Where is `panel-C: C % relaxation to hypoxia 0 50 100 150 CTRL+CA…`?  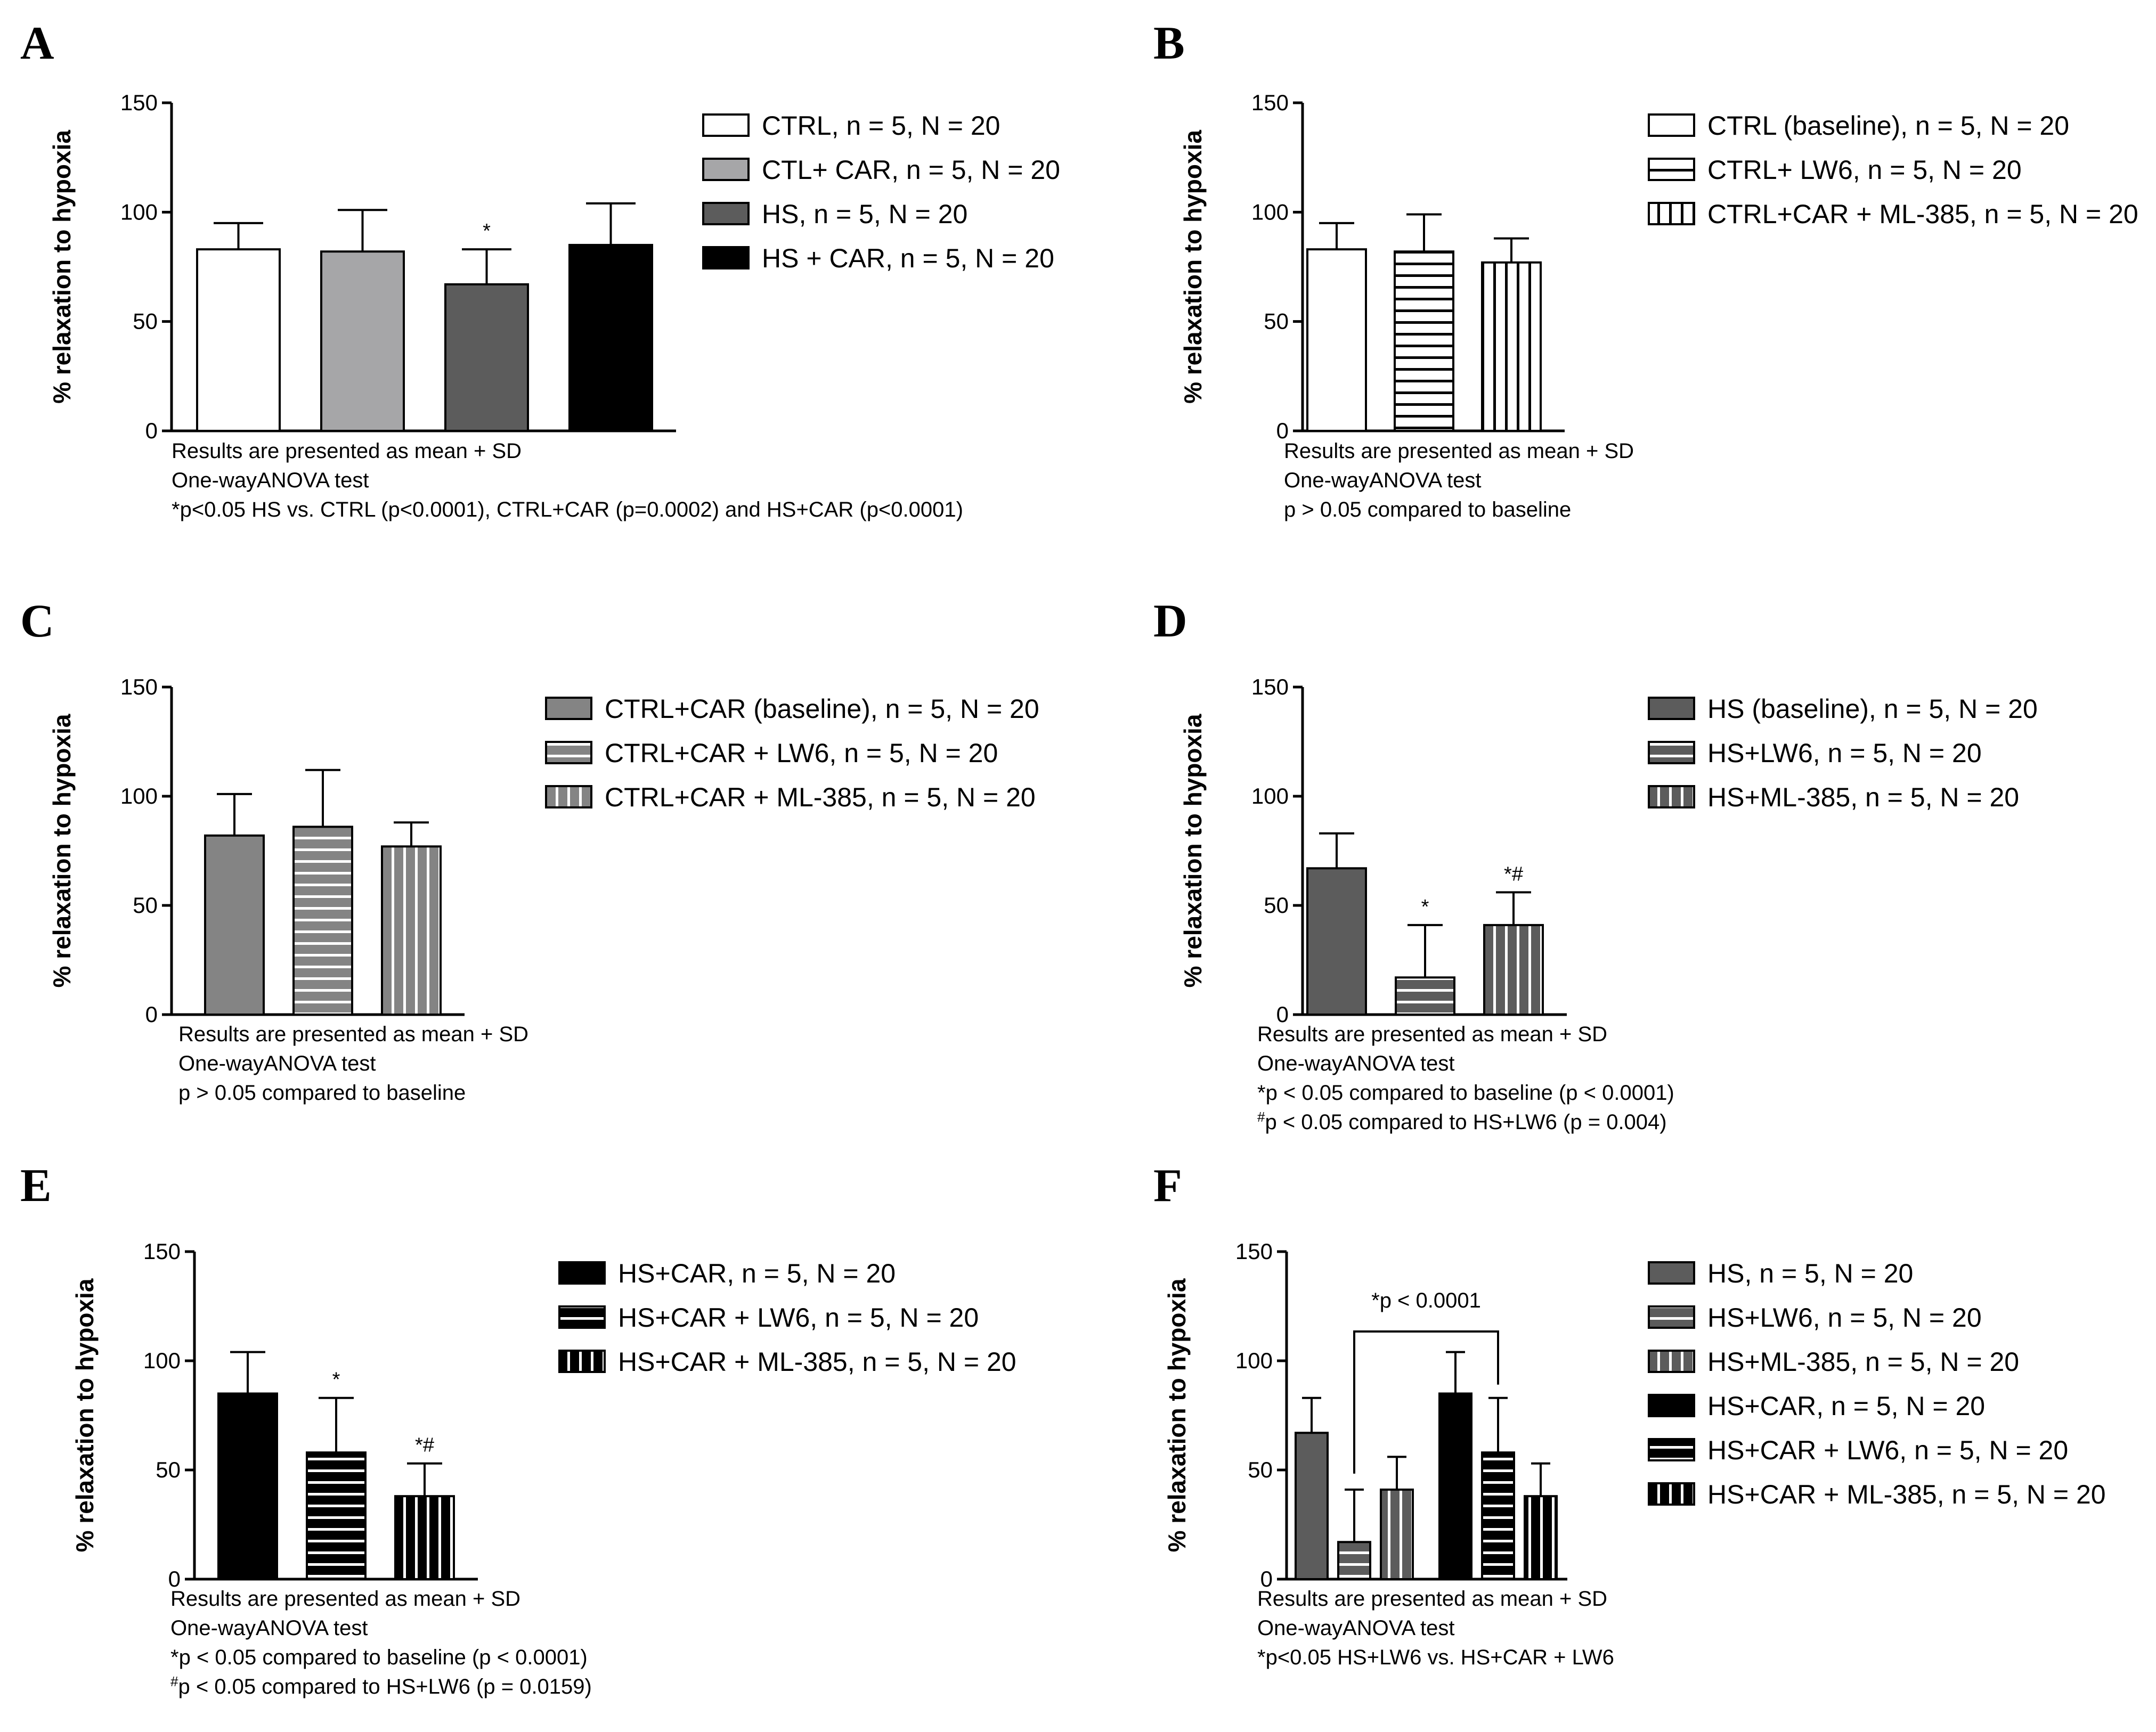
panel-C: C % relaxation to hypoxia 0 50 100 150 CTRL+CA… is located at coordinates (529, 850).